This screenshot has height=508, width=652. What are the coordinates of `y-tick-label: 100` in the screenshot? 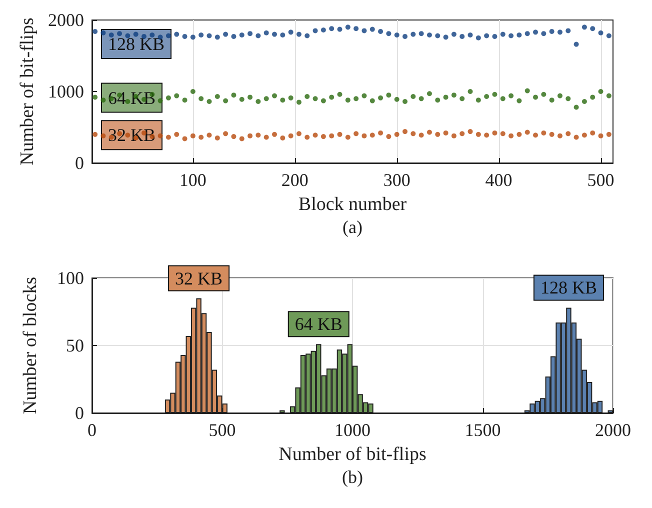 It's located at (70, 278).